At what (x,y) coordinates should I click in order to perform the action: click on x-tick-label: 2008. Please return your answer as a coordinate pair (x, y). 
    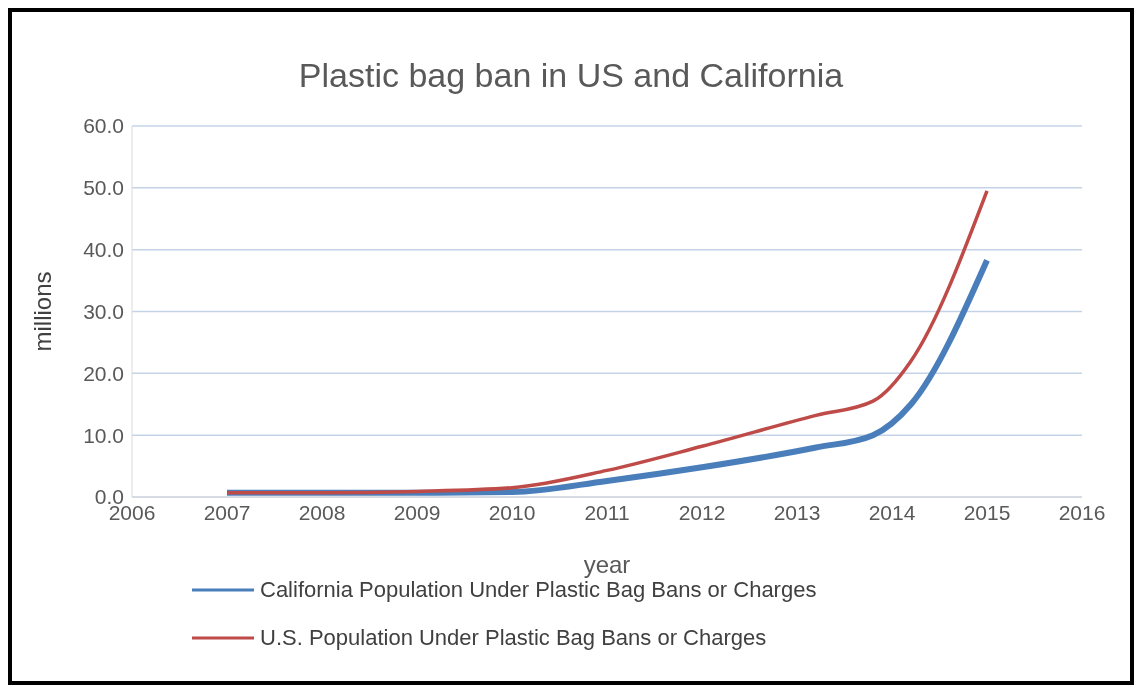
    Looking at the image, I should click on (322, 512).